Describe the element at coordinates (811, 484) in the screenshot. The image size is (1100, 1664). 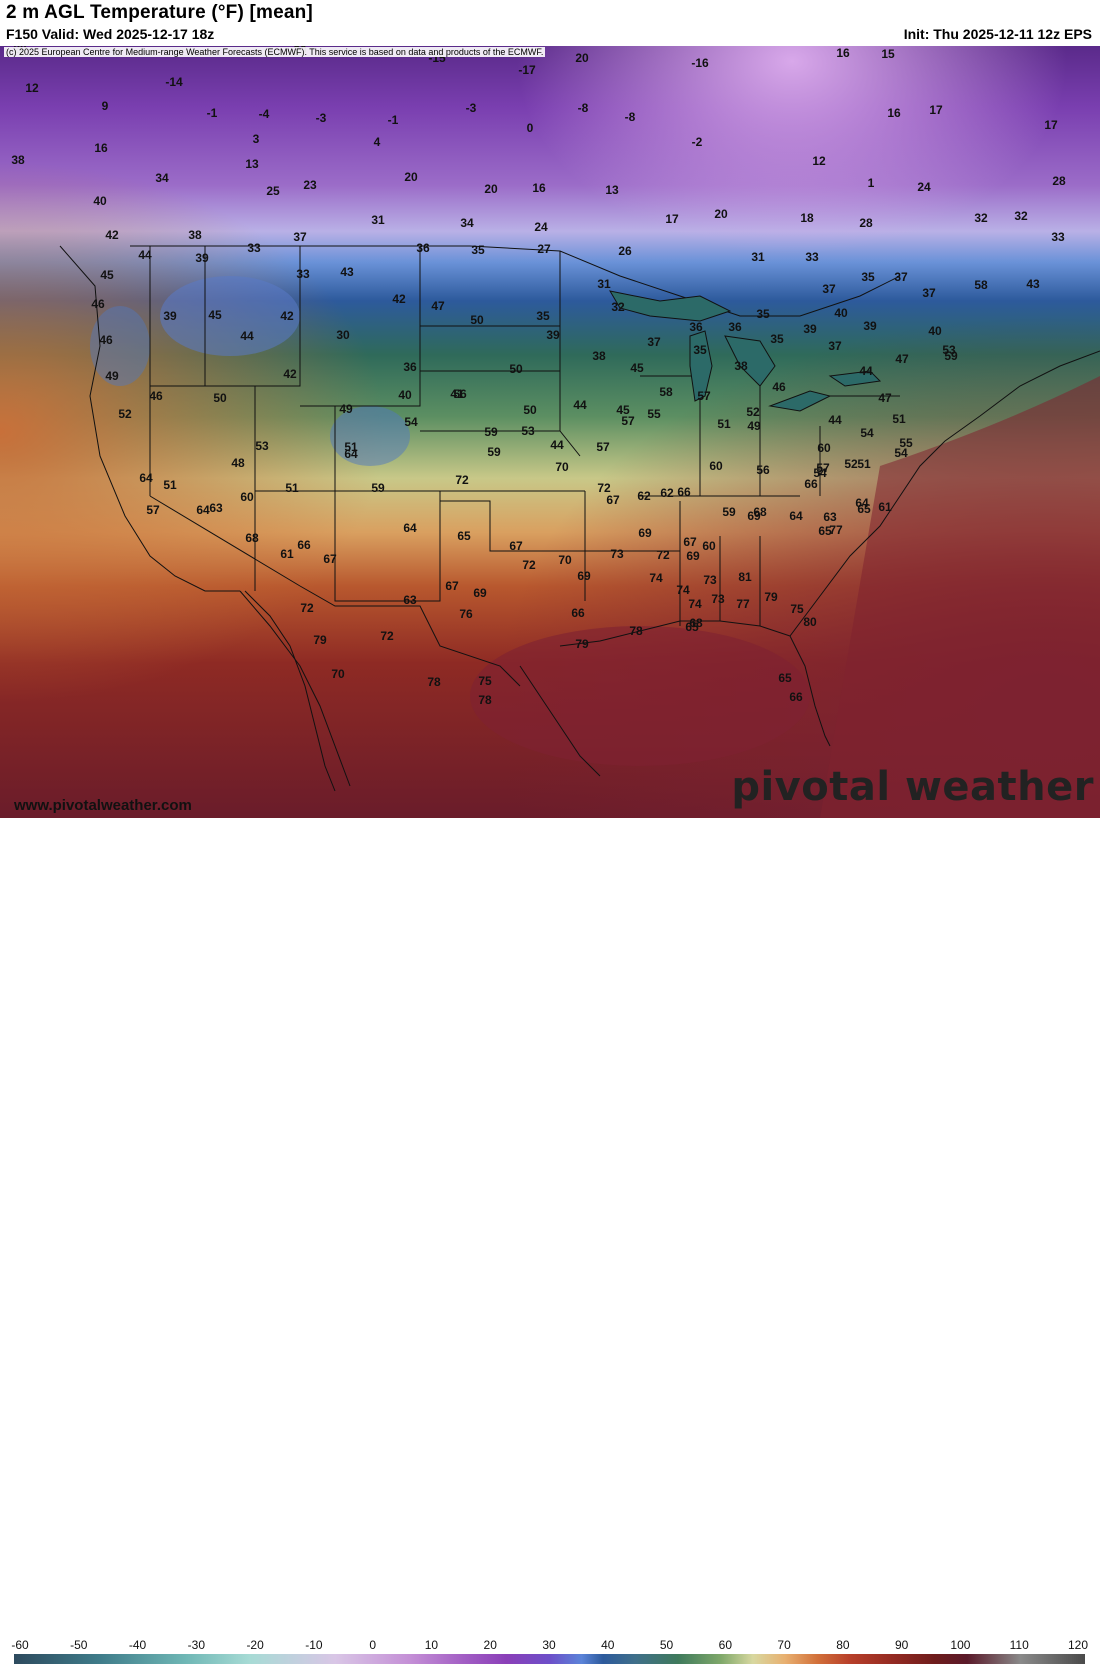
I see `temperature-value: 66` at that location.